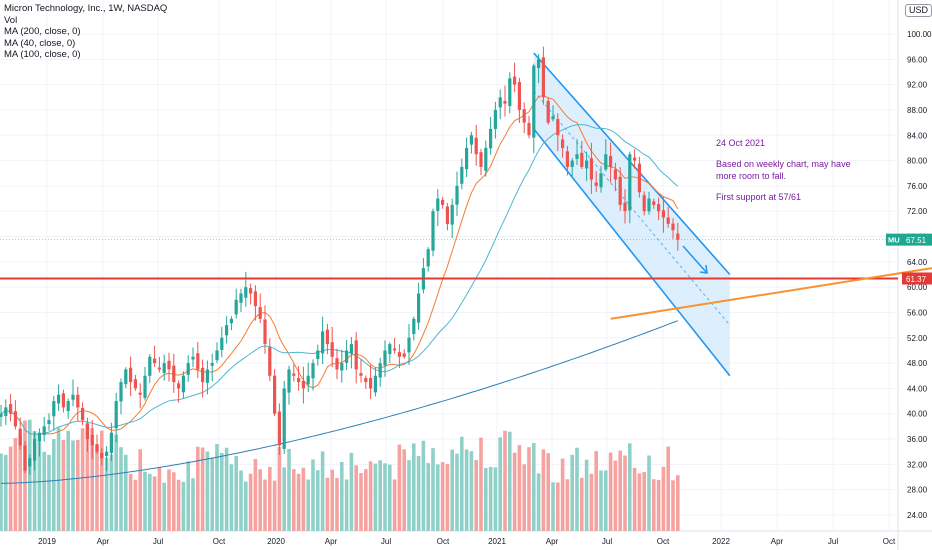  What do you see at coordinates (917, 439) in the screenshot?
I see `y-tick-label: 36.00` at bounding box center [917, 439].